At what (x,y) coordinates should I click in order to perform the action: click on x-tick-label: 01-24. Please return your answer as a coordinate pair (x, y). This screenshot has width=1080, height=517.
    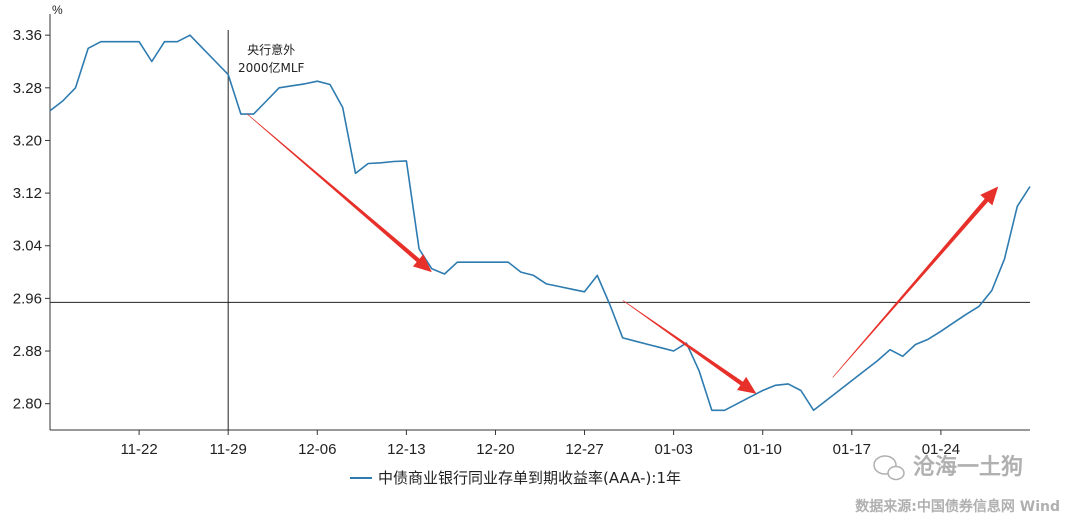
    Looking at the image, I should click on (941, 449).